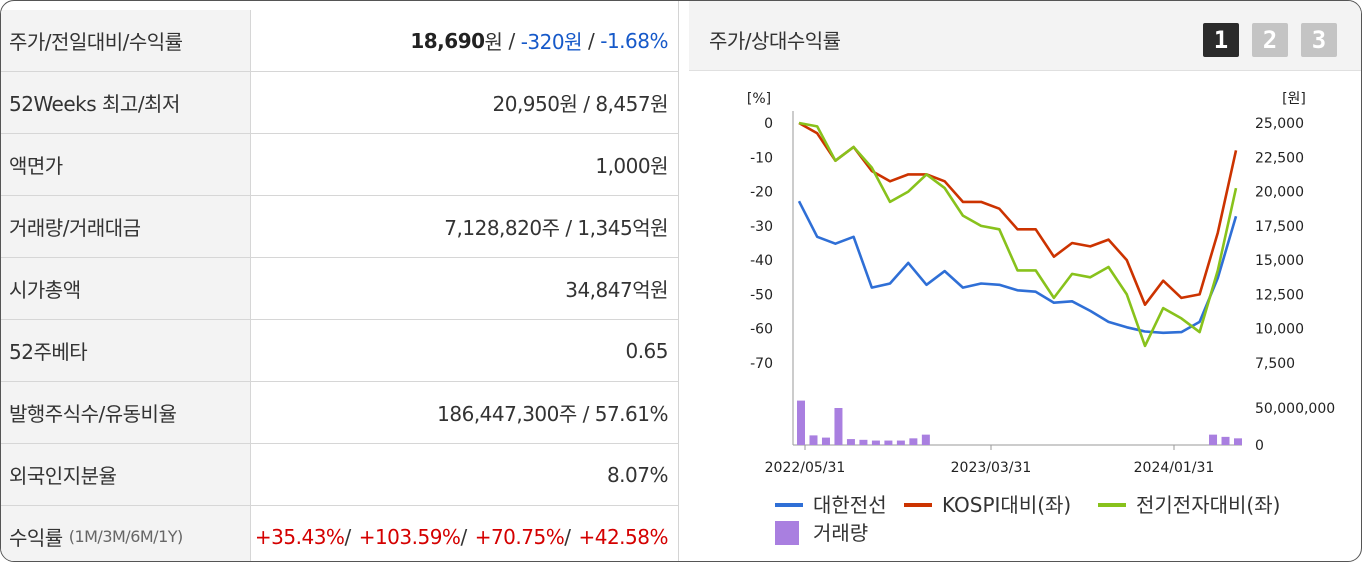 The height and width of the screenshot is (562, 1362). Describe the element at coordinates (1006, 505) in the screenshot. I see `legend-label: KOSPI대비(좌)` at that location.